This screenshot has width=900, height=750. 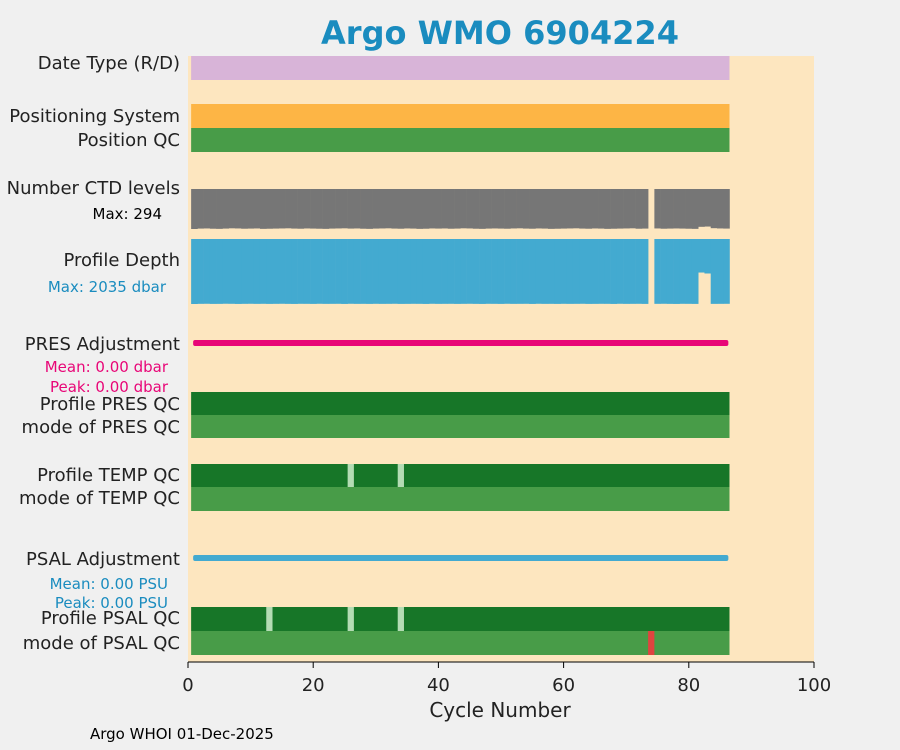 I want to click on x-axis-label: Cycle Number, so click(x=500, y=710).